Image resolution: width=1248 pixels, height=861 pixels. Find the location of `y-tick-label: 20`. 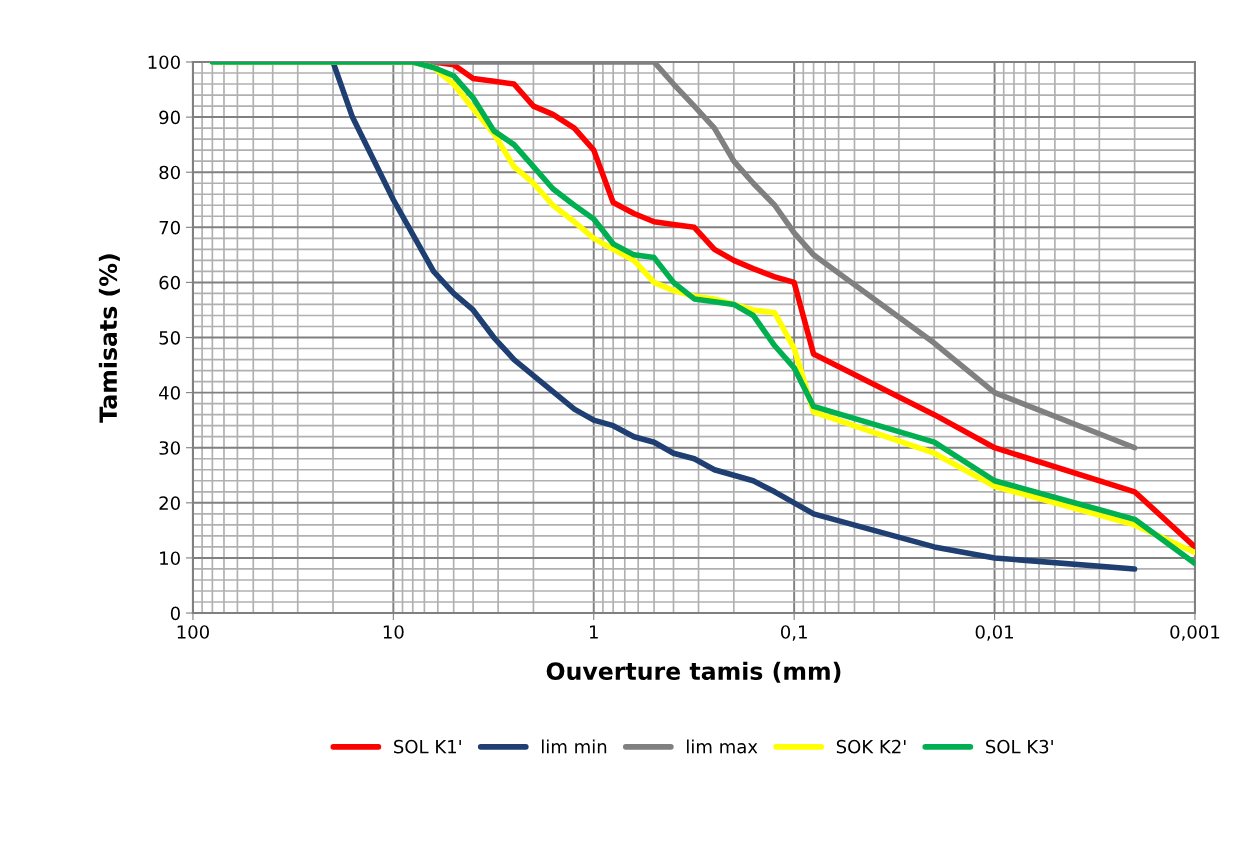

y-tick-label: 20 is located at coordinates (169, 503).